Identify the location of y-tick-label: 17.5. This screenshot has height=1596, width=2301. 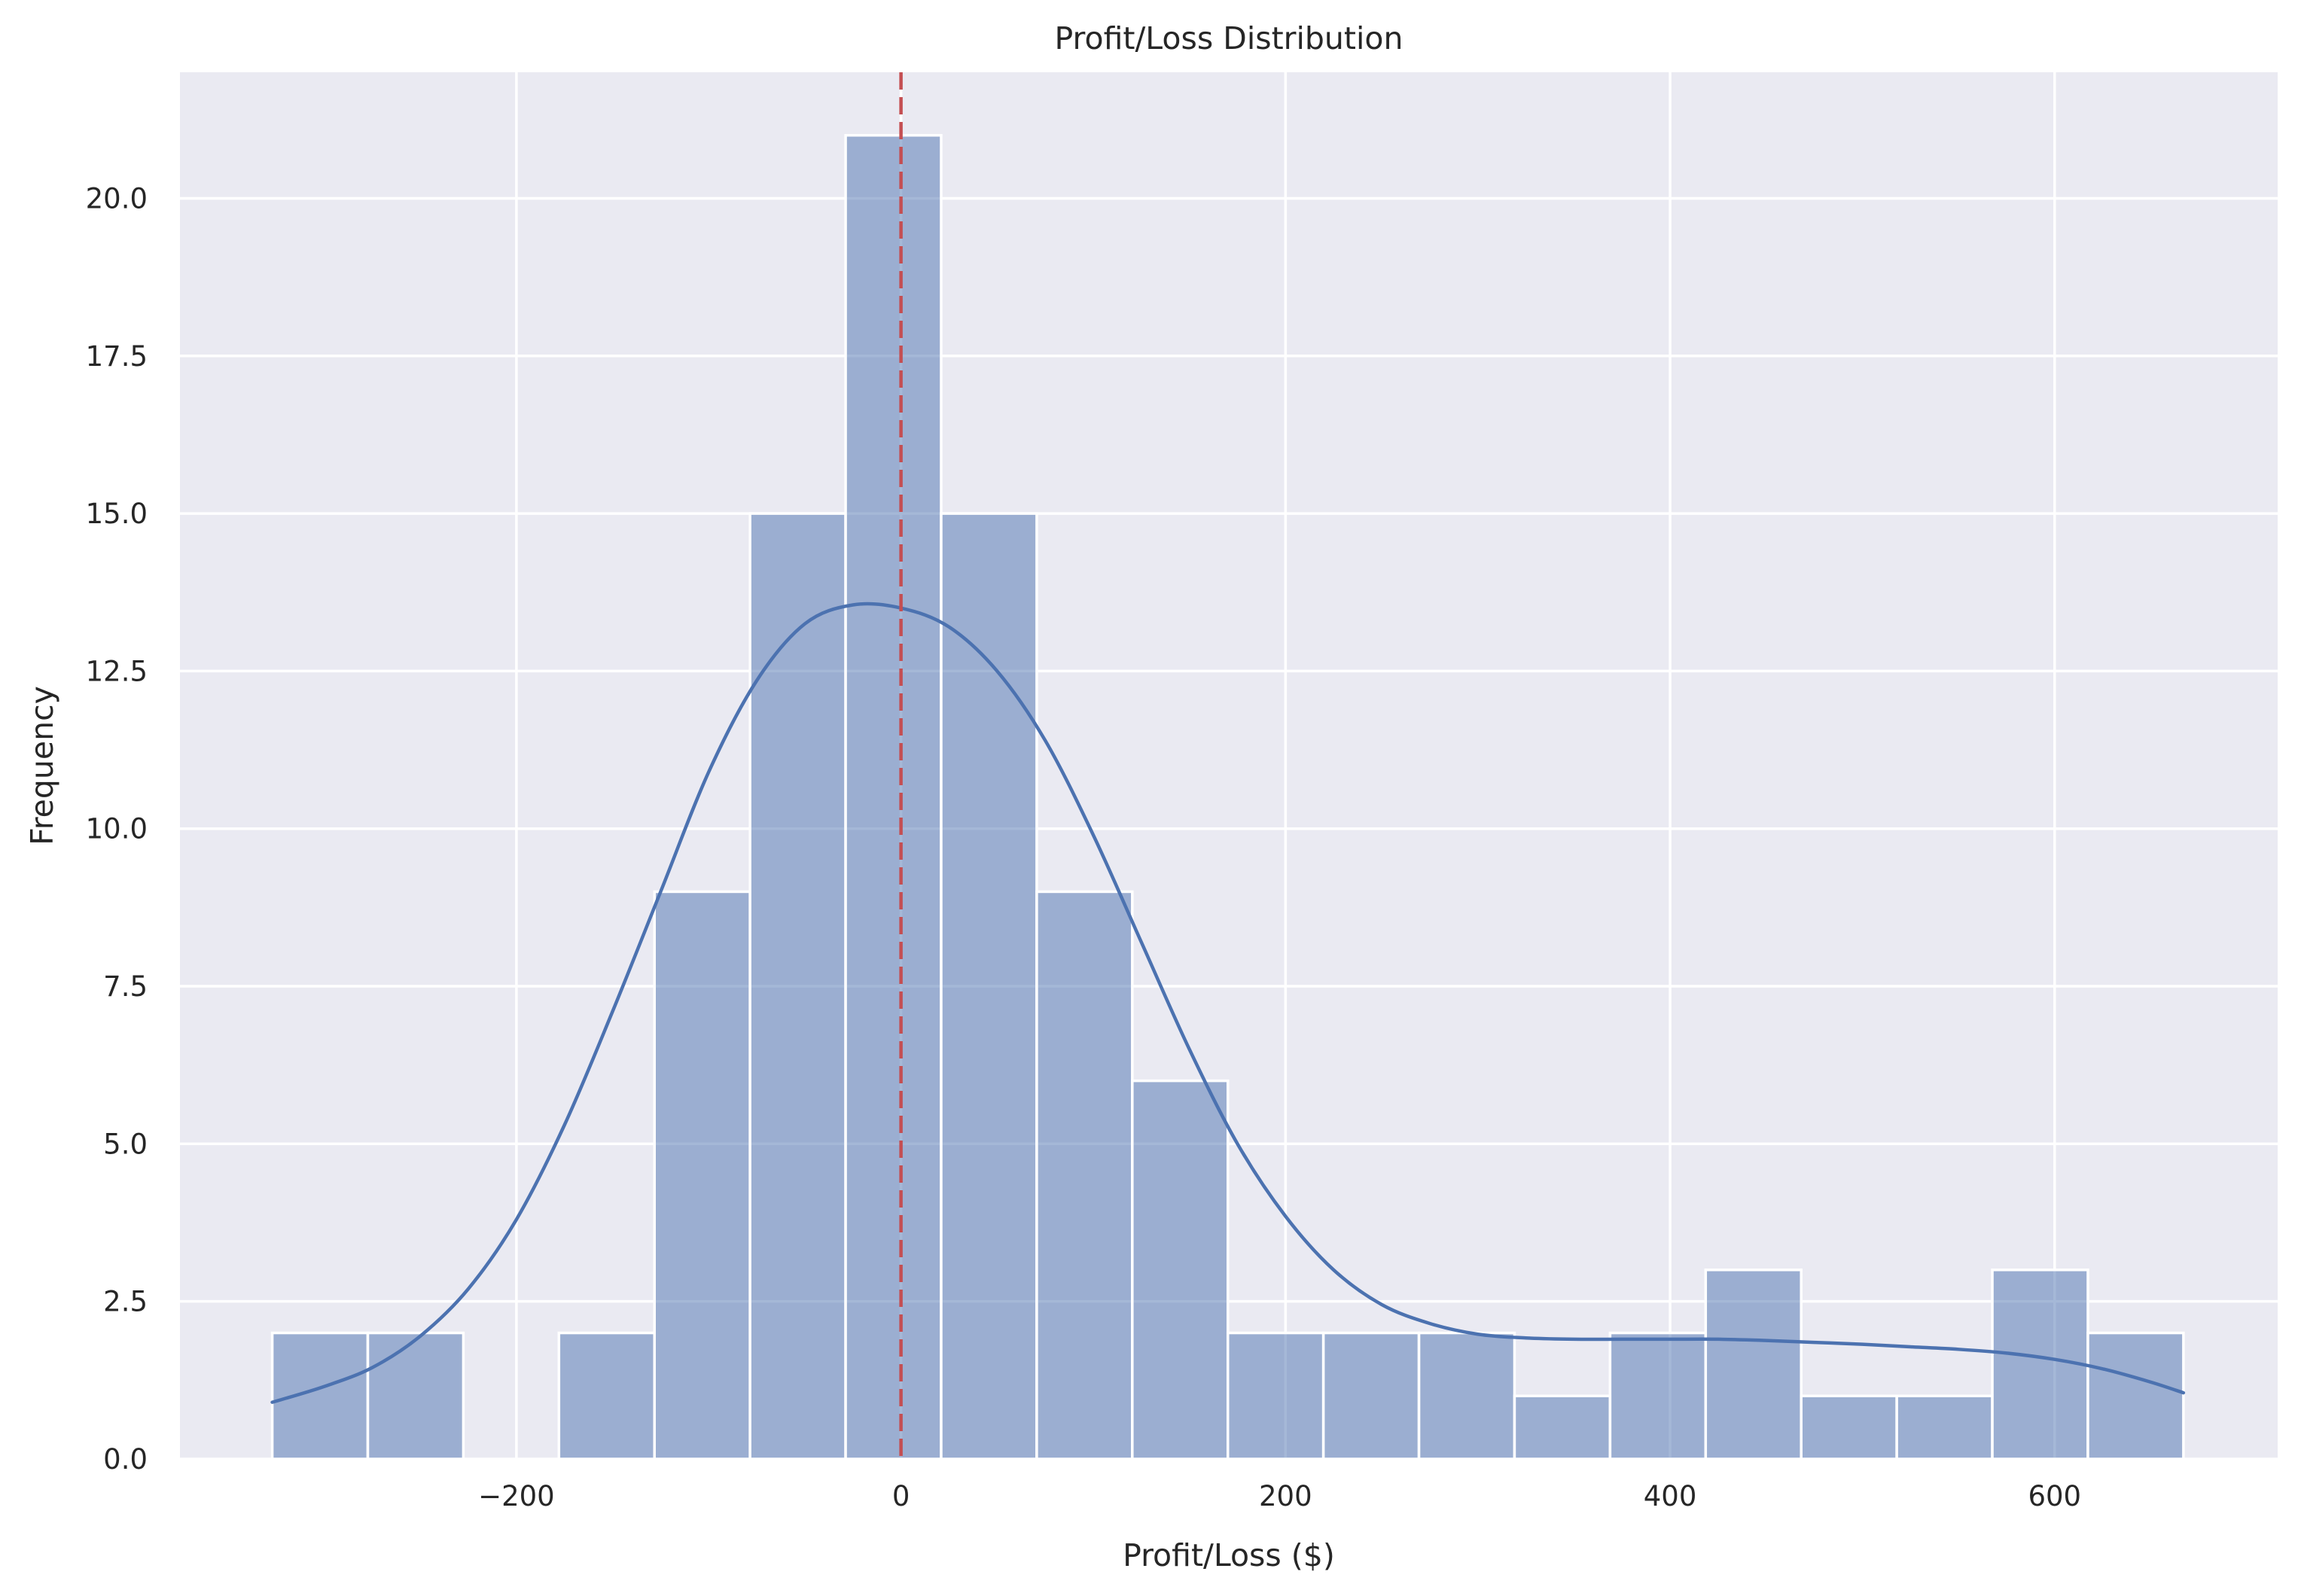
(117, 357).